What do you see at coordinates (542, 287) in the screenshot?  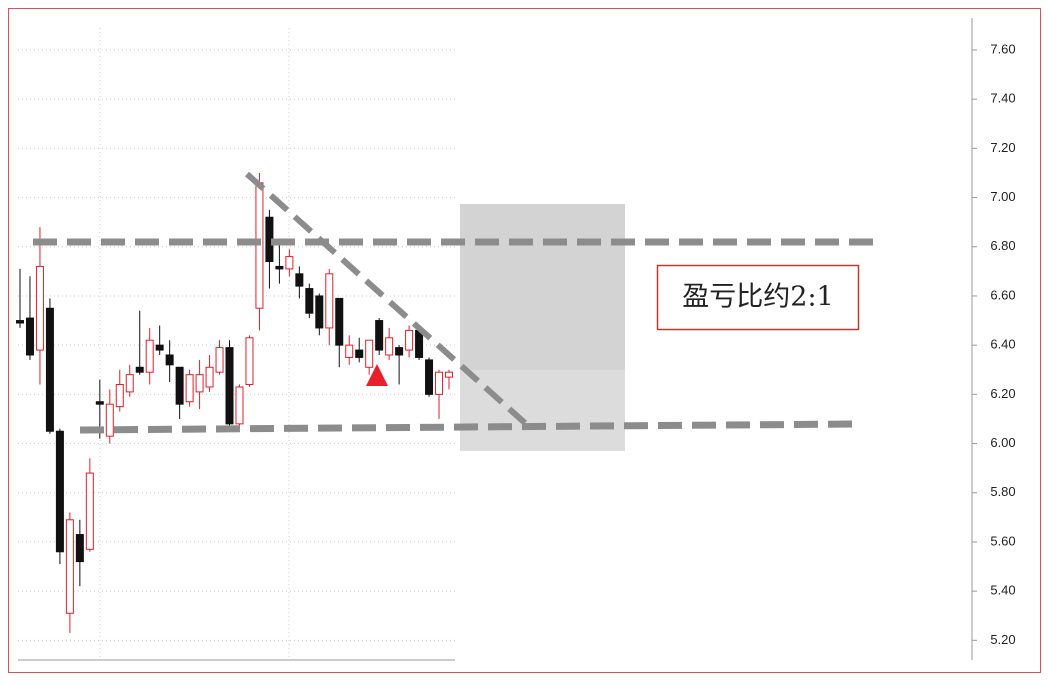 I see `loss-zone` at bounding box center [542, 287].